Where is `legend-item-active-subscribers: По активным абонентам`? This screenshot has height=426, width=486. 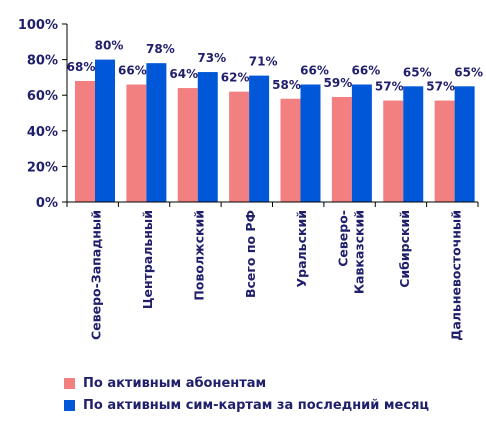 legend-item-active-subscribers: По активным абонентам is located at coordinates (246, 383).